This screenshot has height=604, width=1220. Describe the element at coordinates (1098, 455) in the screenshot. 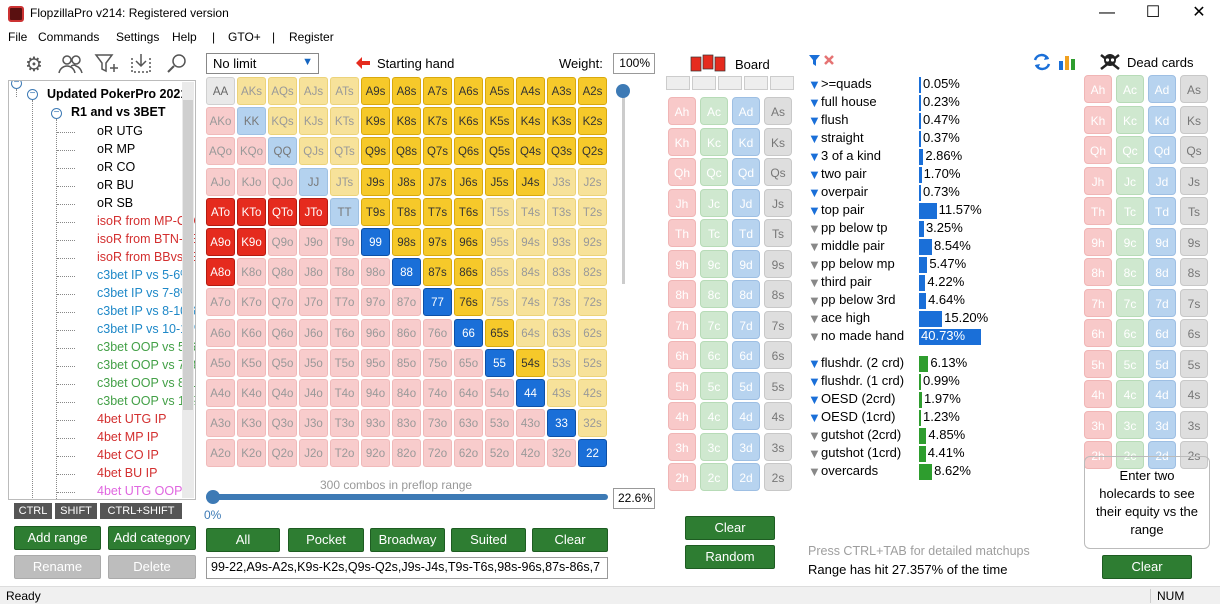

I see `dead-card: 2h` at that location.